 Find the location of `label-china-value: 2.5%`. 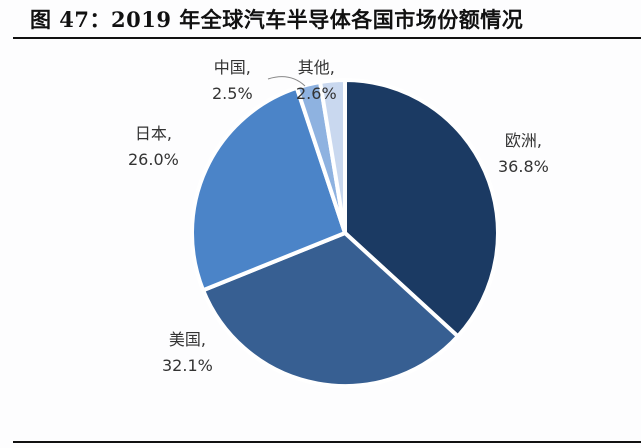

label-china-value: 2.5% is located at coordinates (232, 93).